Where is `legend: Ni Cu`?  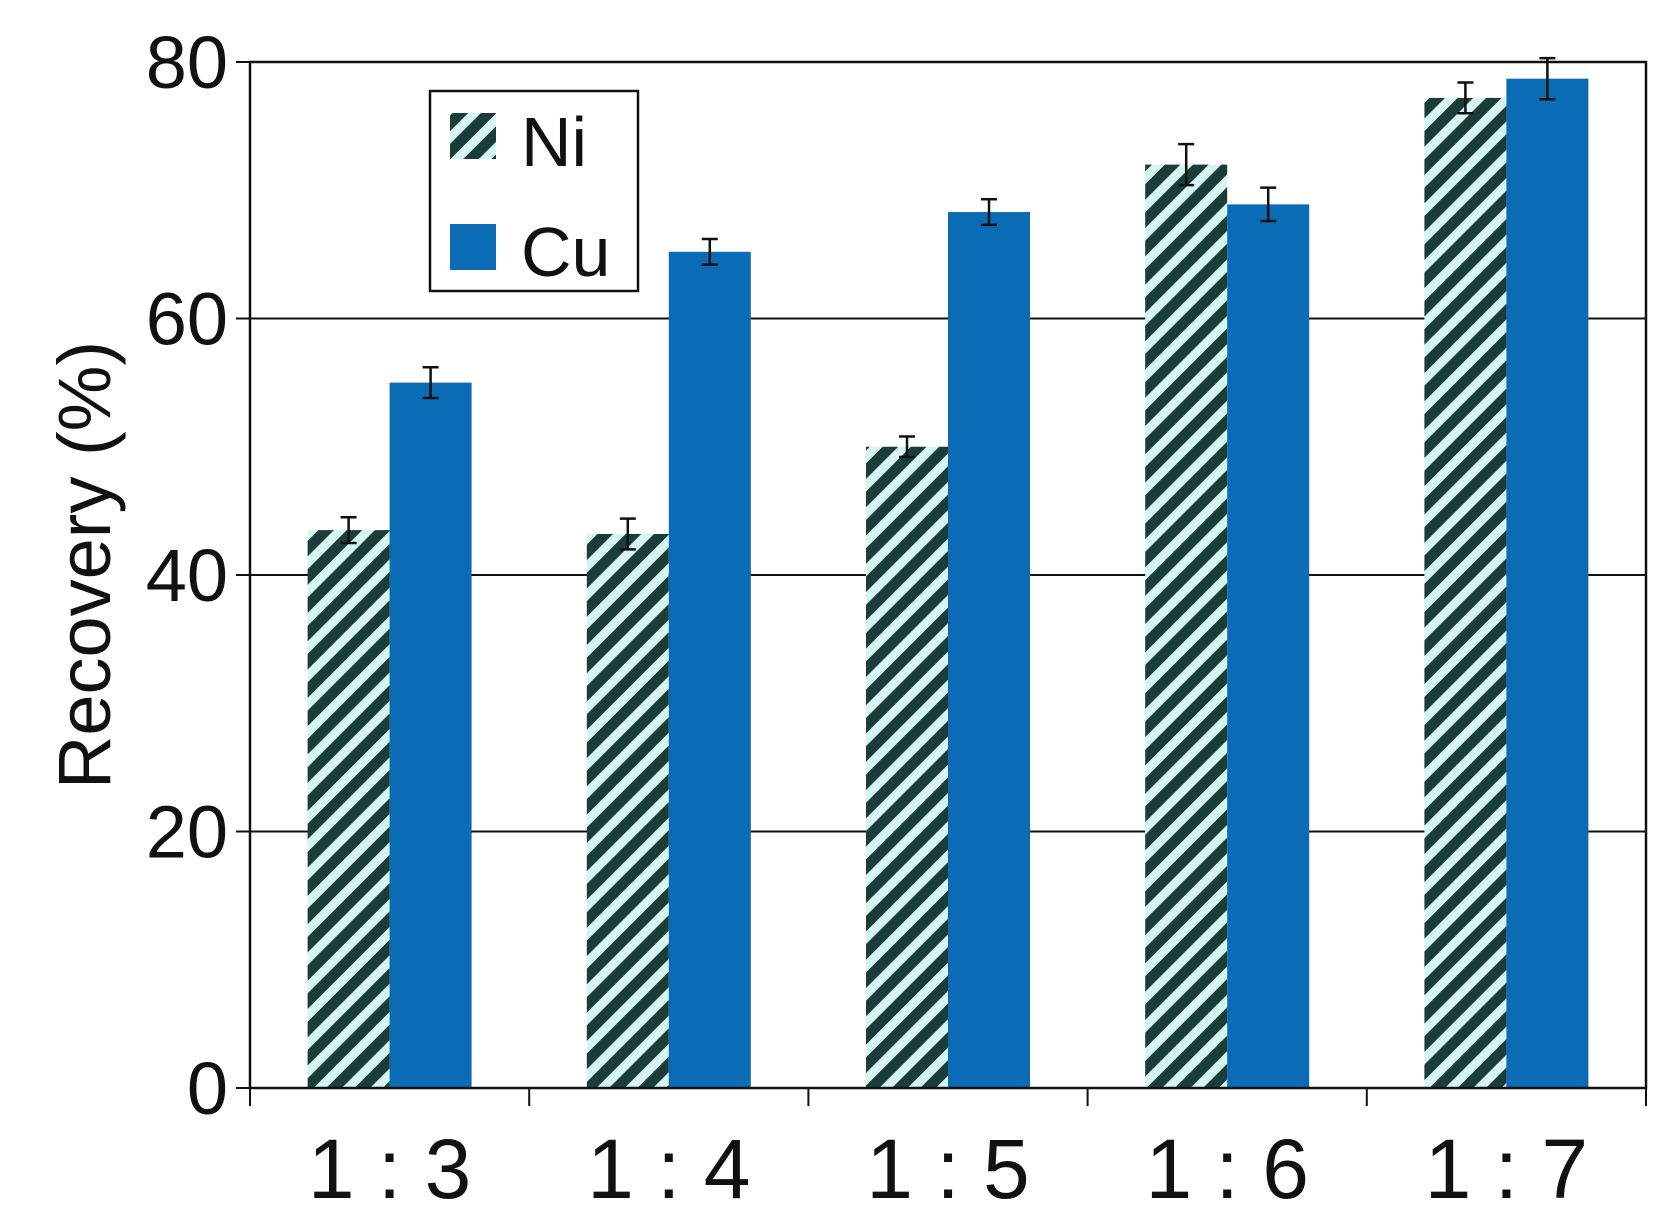 legend: Ni Cu is located at coordinates (534, 191).